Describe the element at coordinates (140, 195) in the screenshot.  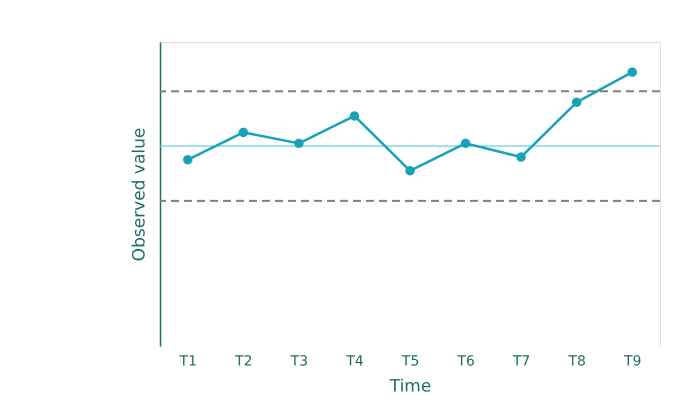
I see `y-axis-title: Observed value` at that location.